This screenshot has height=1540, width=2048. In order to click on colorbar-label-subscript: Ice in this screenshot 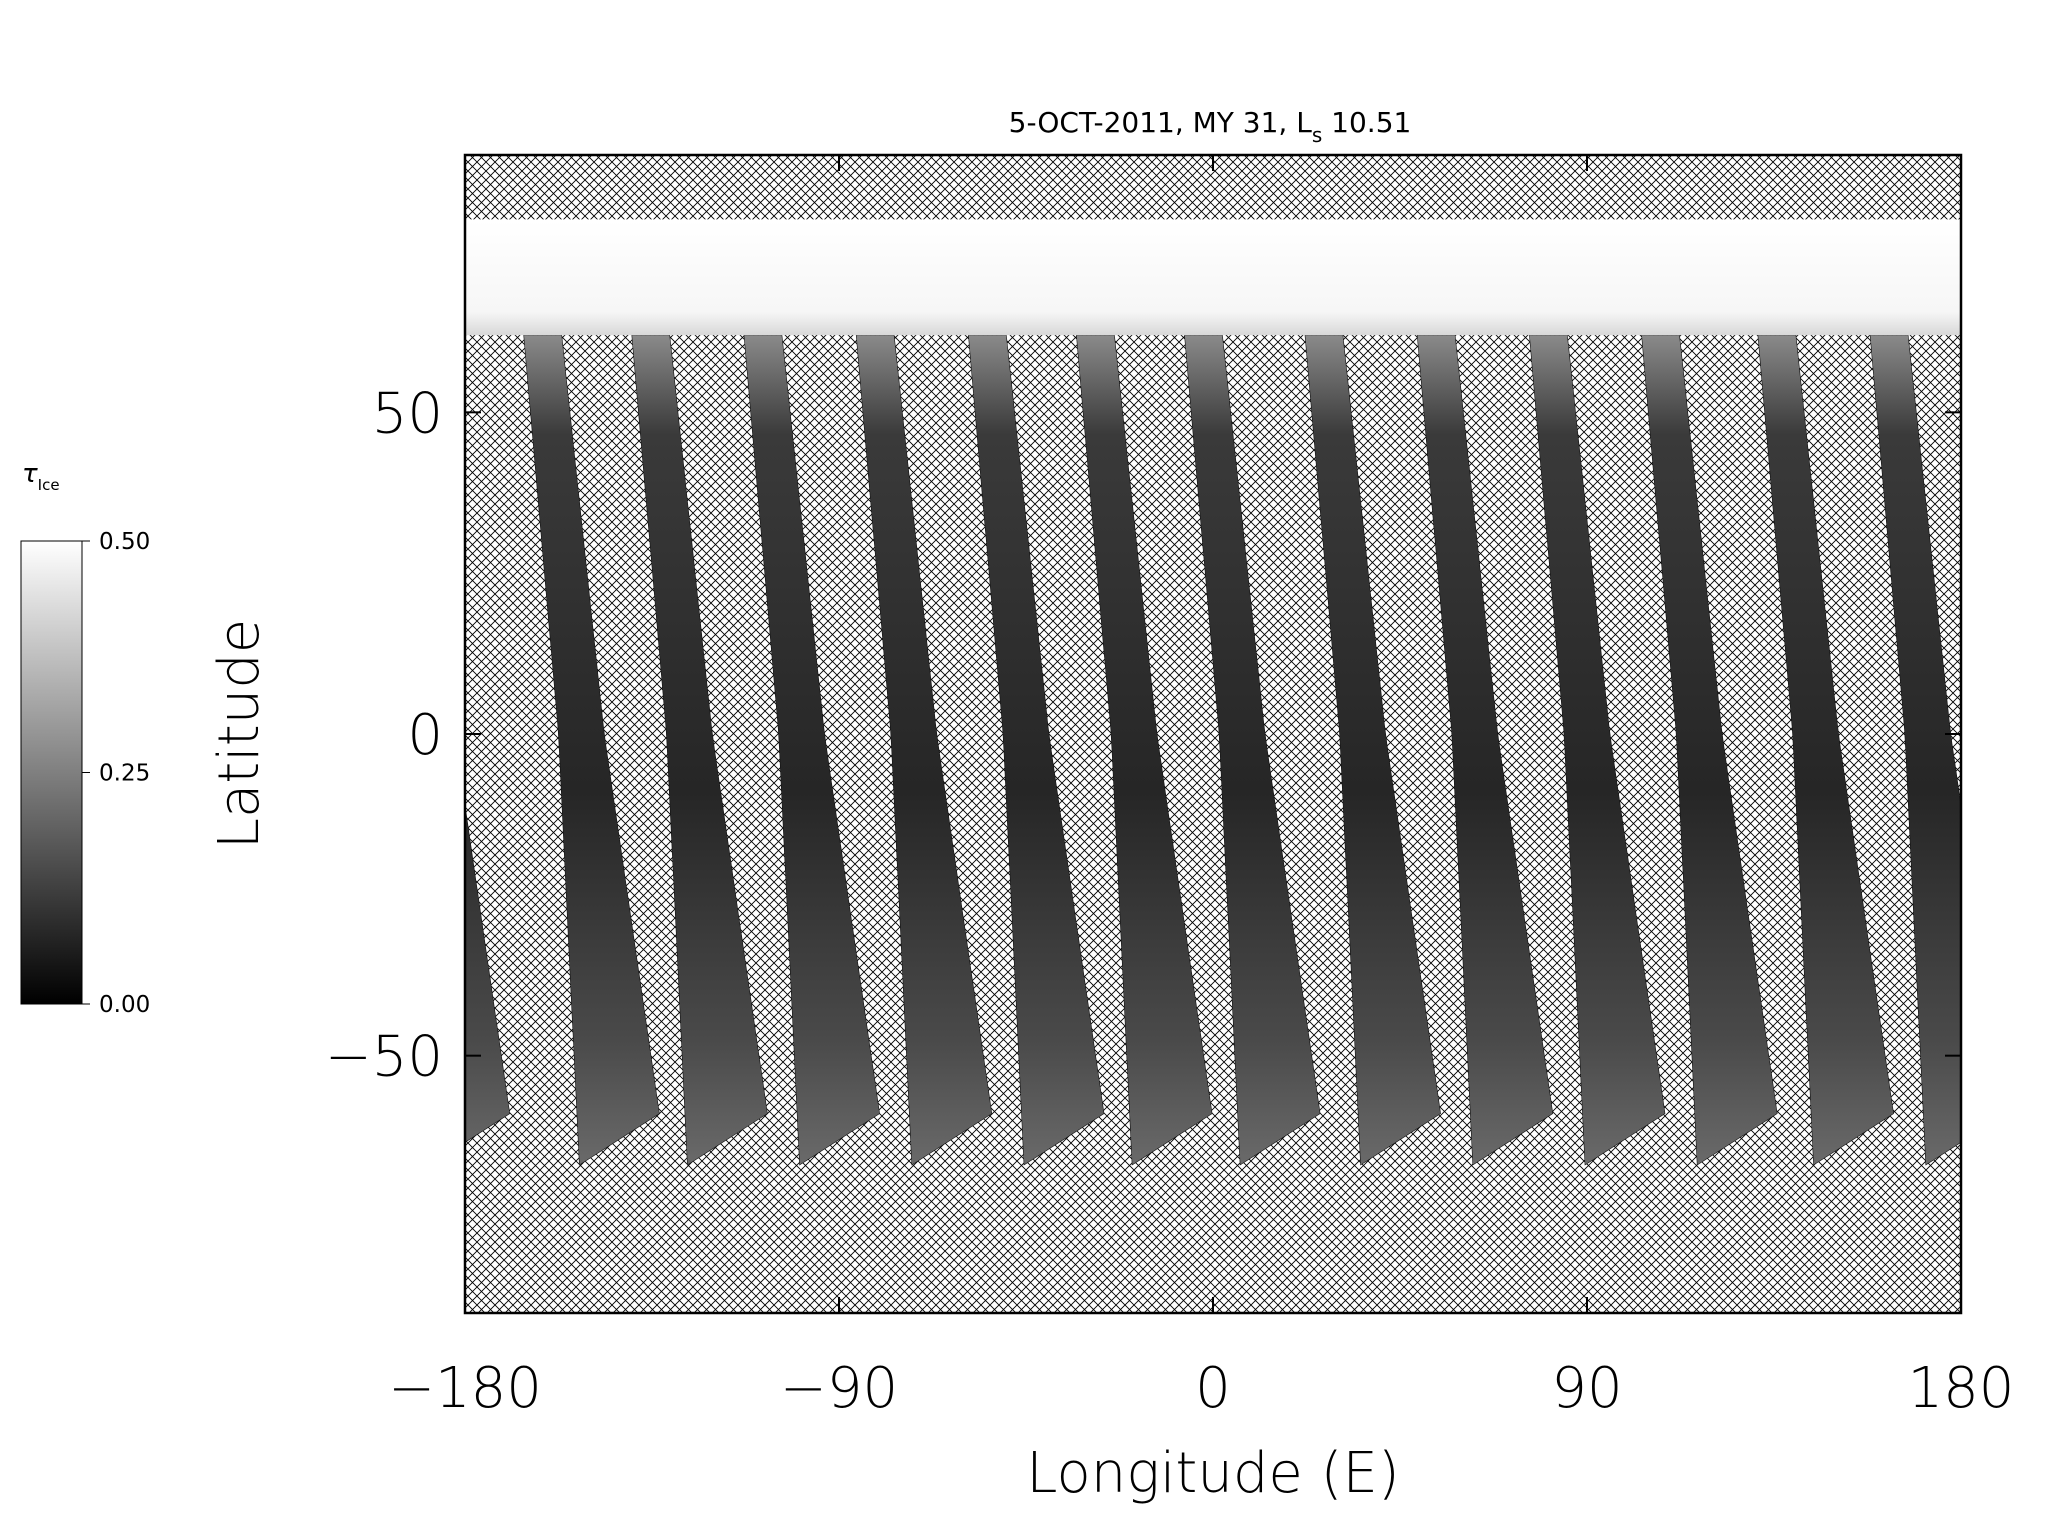, I will do `click(49, 485)`.